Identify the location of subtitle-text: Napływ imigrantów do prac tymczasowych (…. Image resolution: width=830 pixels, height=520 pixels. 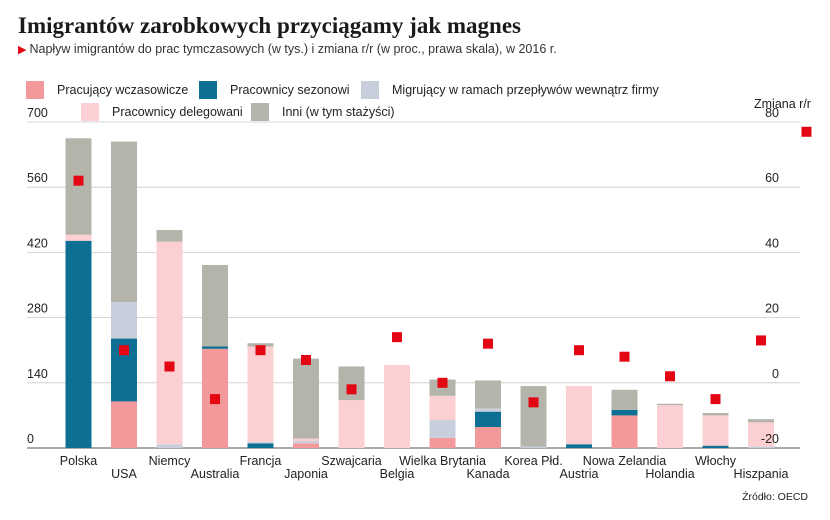
(293, 49).